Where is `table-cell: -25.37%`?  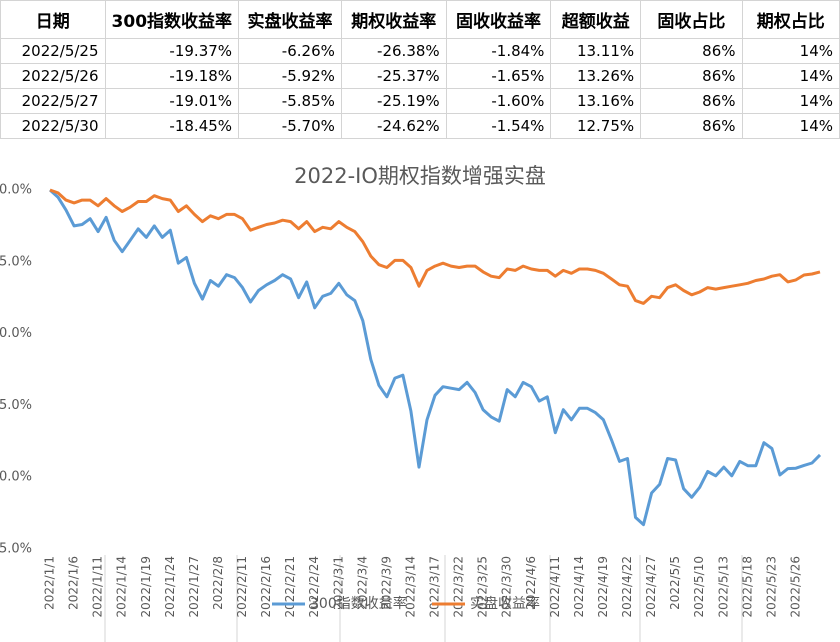
table-cell: -25.37% is located at coordinates (393, 76).